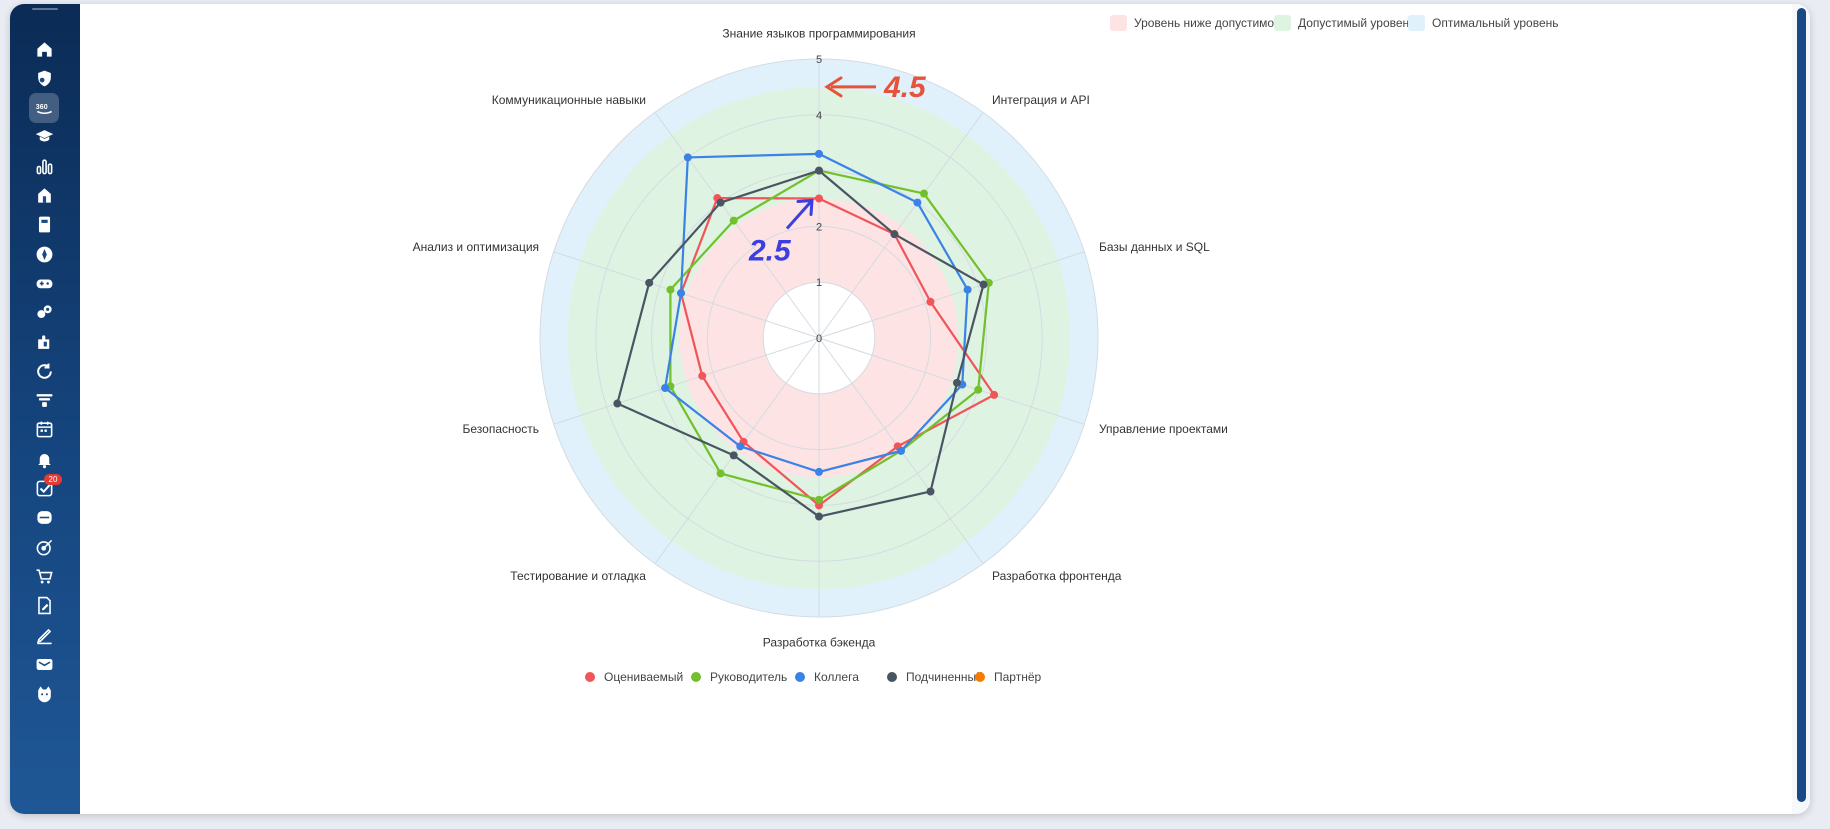 This screenshot has width=1830, height=829. Describe the element at coordinates (44, 459) in the screenshot. I see `sidebar-item-bell` at that location.